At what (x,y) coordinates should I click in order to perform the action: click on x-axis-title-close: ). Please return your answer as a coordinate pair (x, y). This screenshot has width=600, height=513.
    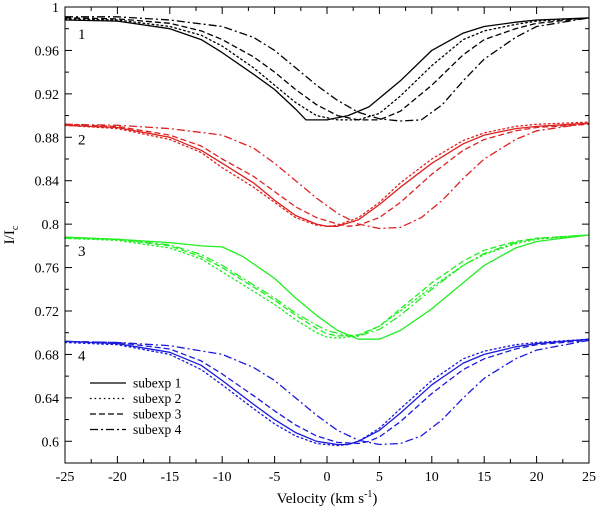
    Looking at the image, I should click on (374, 499).